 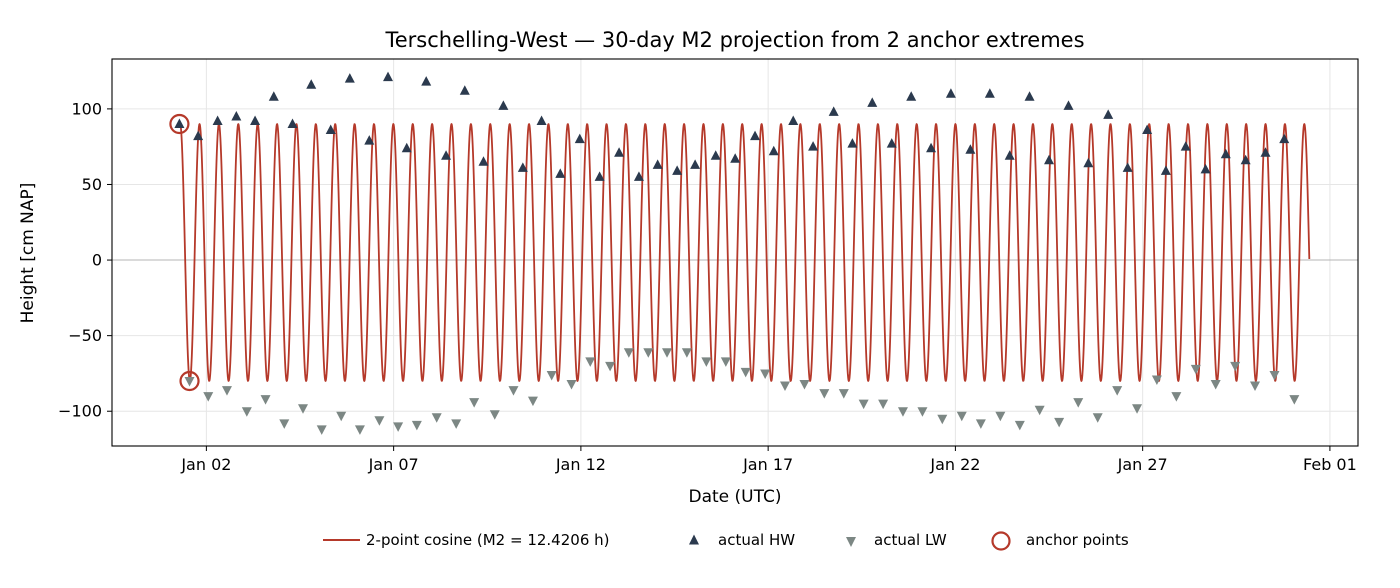 What do you see at coordinates (694, 539) in the screenshot?
I see `legend-hw-triangle-icon` at bounding box center [694, 539].